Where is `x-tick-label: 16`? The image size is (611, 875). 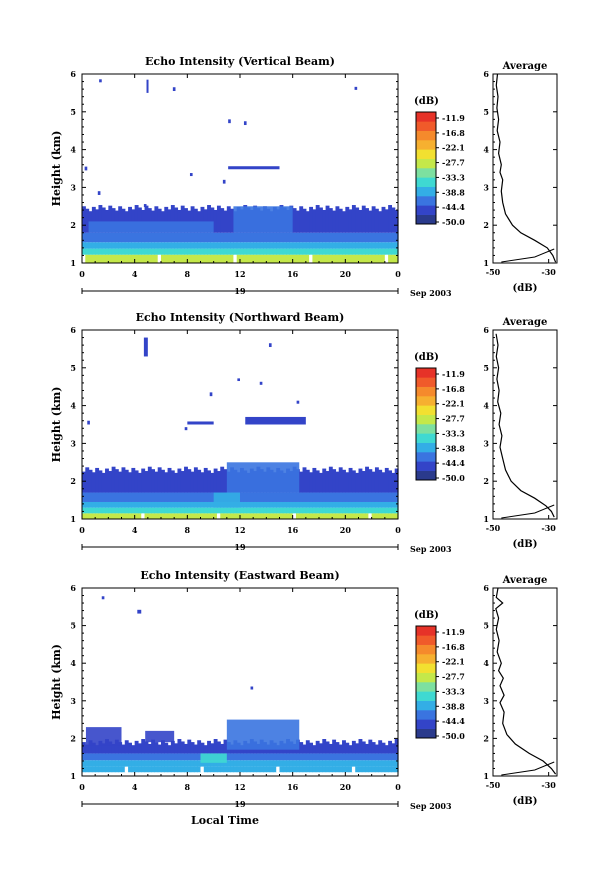 x-tick-label: 16 is located at coordinates (293, 787).